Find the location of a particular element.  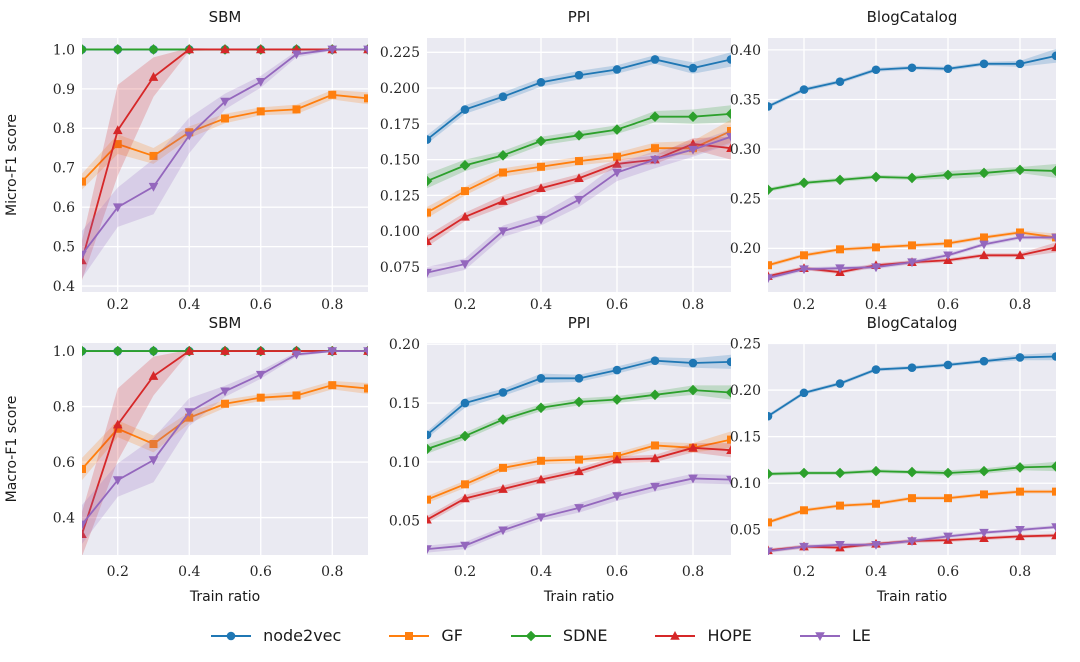

legend-marker-triangle-down-icon is located at coordinates (819, 636).